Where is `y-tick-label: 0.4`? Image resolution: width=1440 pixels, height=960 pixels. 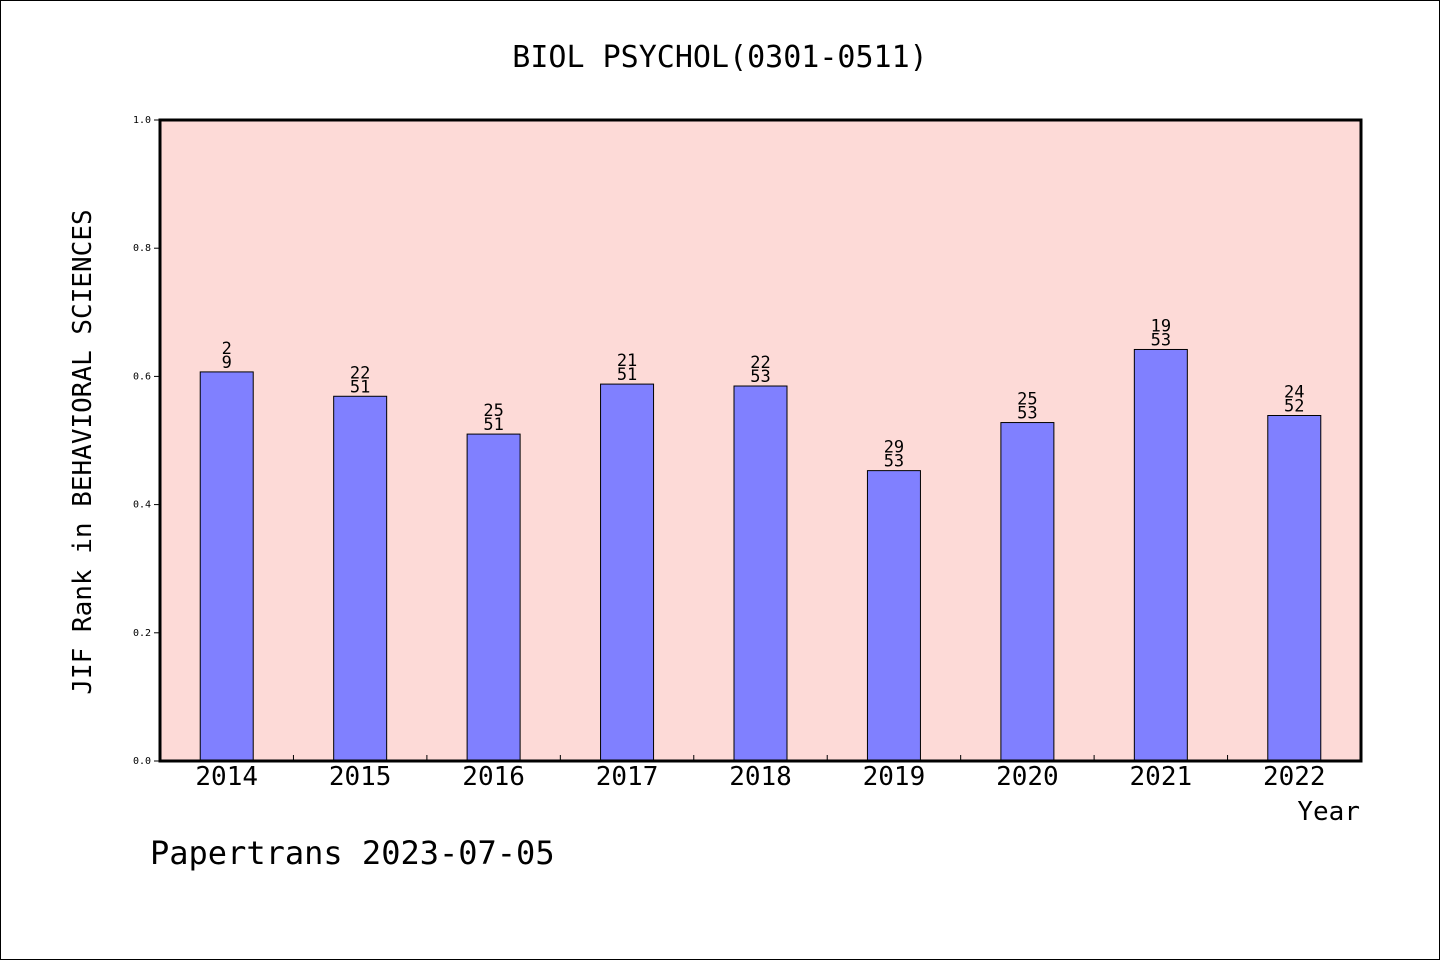 y-tick-label: 0.4 is located at coordinates (142, 505).